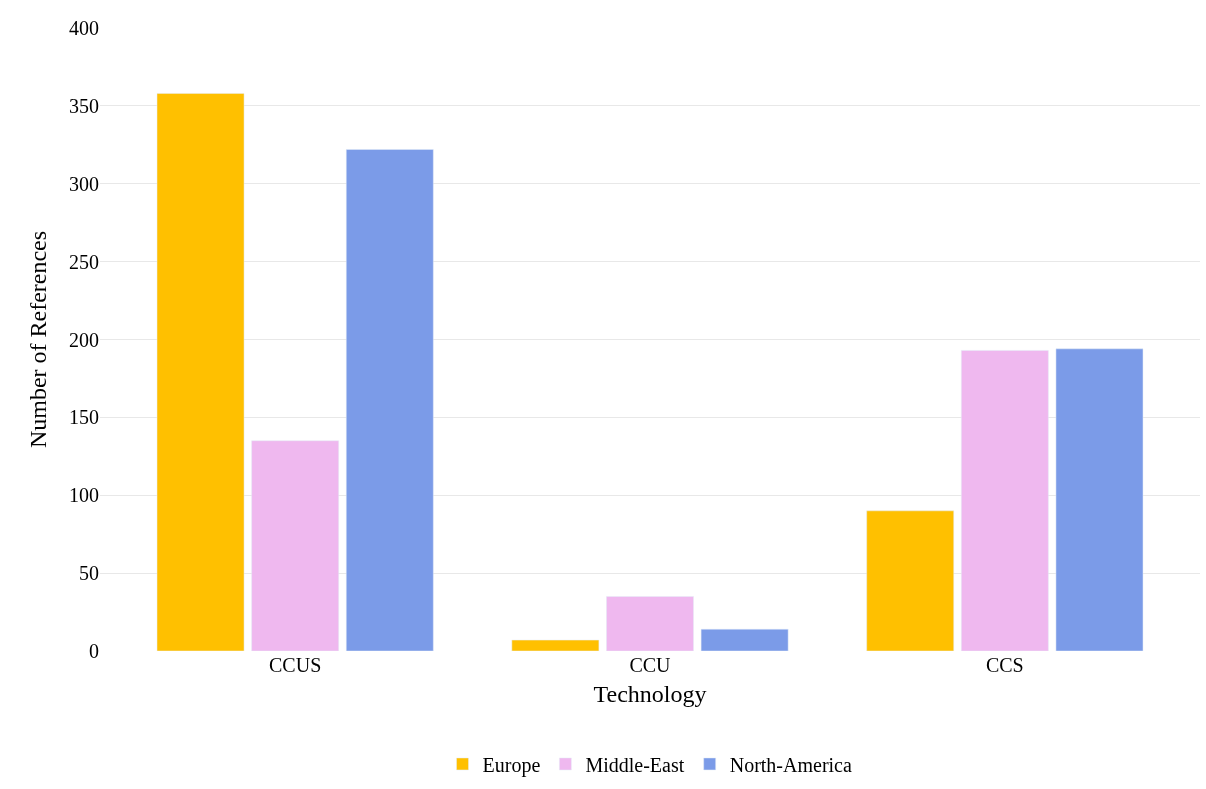 The image size is (1206, 789). I want to click on legend-label: Middle-East, so click(635, 764).